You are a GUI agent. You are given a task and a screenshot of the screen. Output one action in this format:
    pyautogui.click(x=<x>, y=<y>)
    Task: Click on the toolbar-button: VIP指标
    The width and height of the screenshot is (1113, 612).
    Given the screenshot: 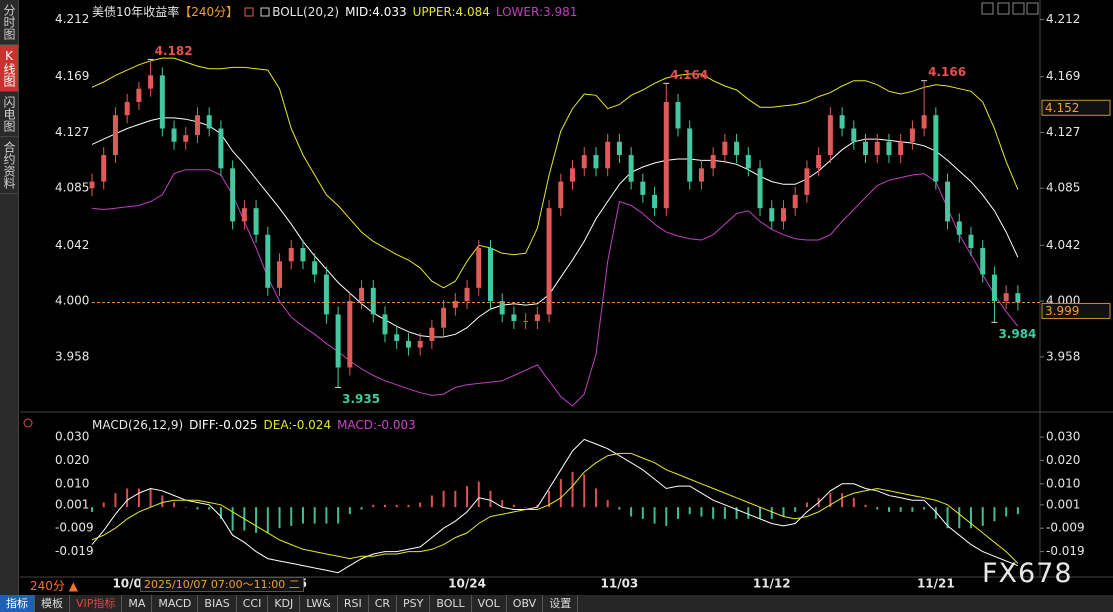 What is the action you would take?
    pyautogui.click(x=96, y=603)
    